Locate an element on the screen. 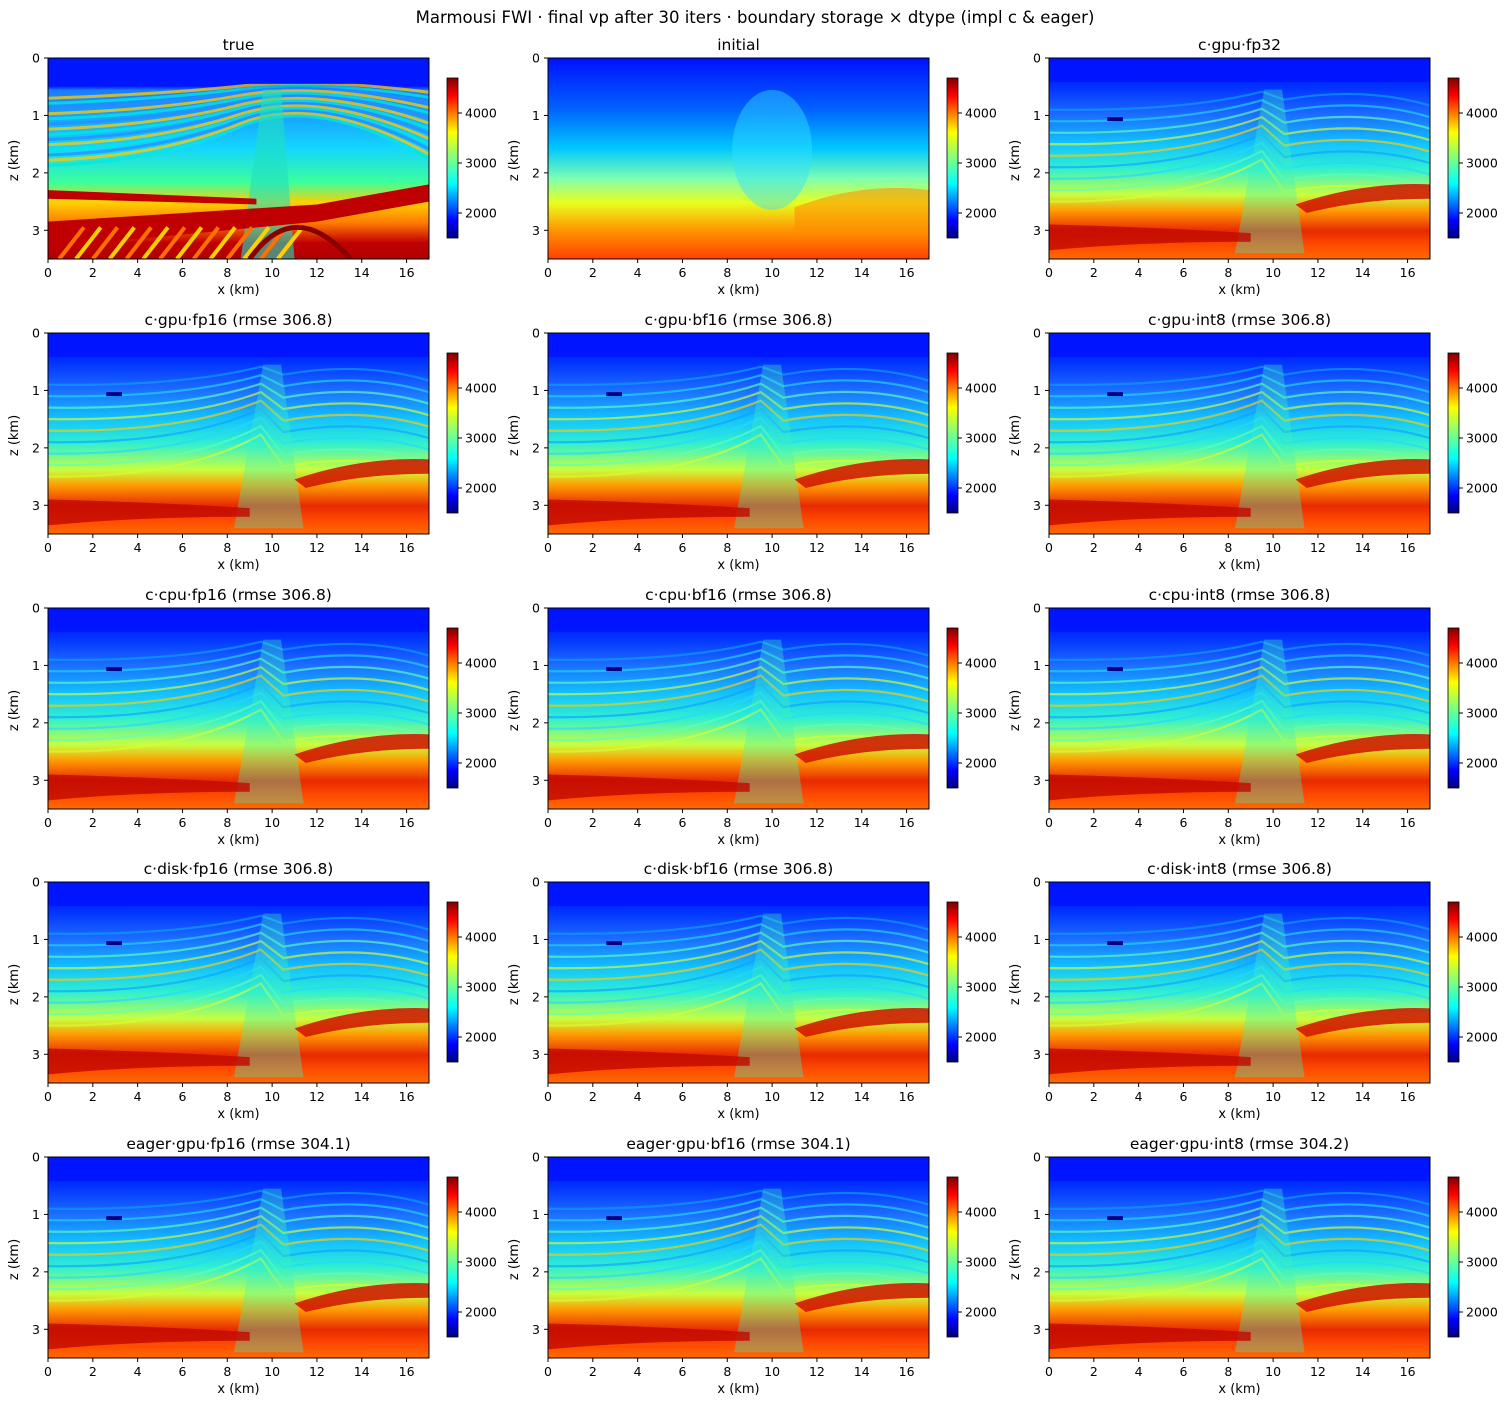  panel-title: c·cpu·int8 (rmse 306.8) is located at coordinates (1240, 595).